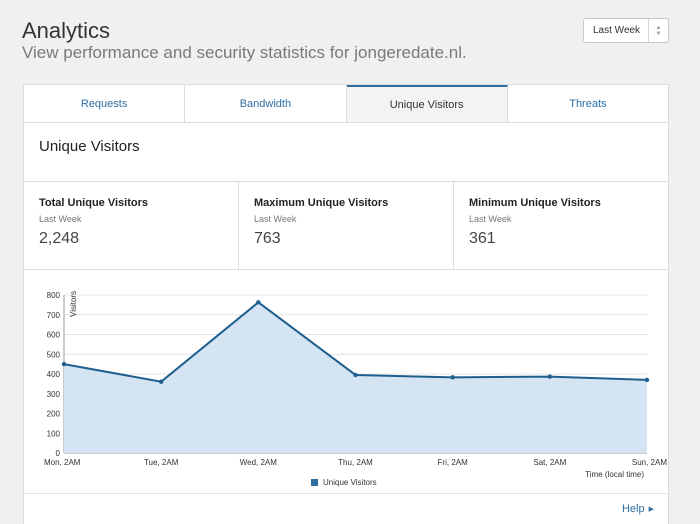 Image resolution: width=700 pixels, height=524 pixels. Describe the element at coordinates (66, 30) in the screenshot. I see `page-title: Analytics` at that location.